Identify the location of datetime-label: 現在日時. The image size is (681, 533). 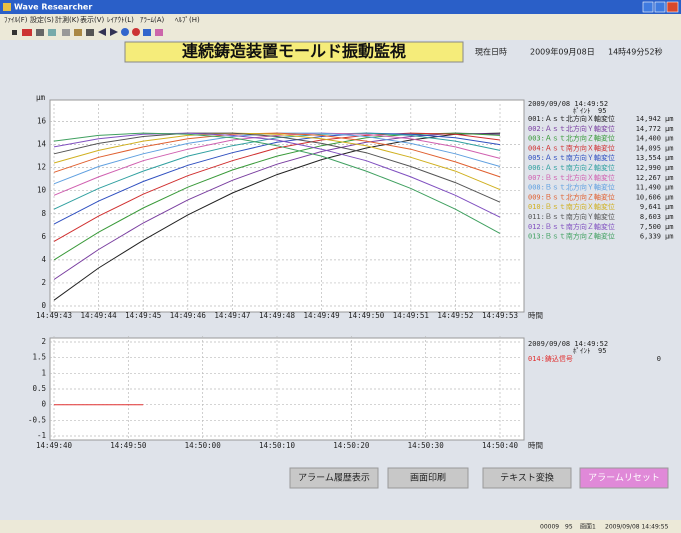
(491, 52).